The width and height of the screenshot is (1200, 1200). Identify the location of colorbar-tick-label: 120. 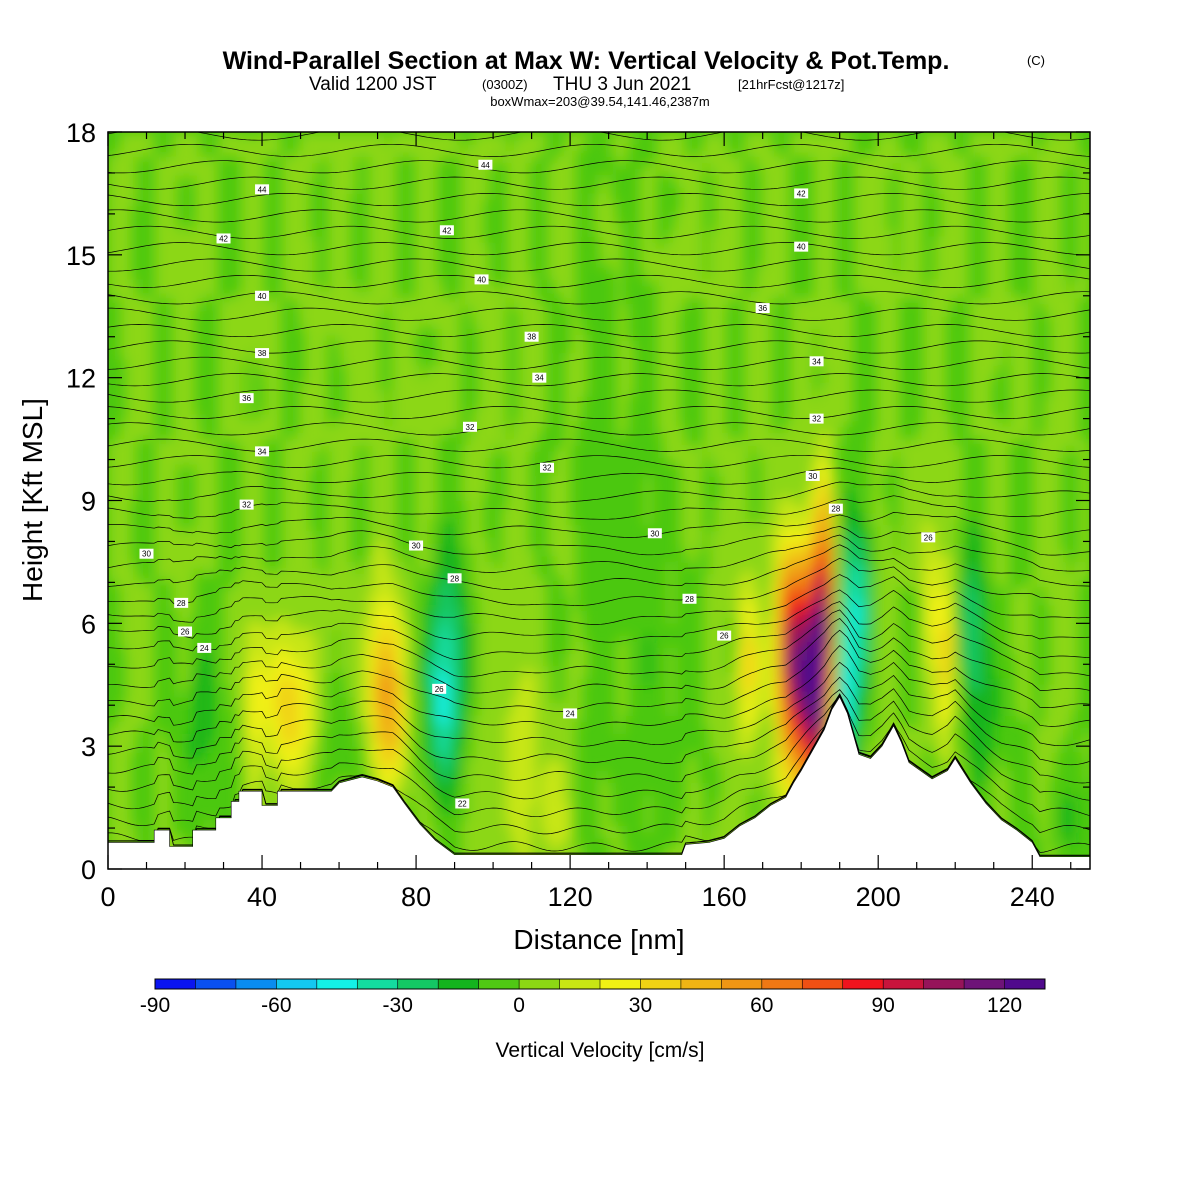
(1004, 1005).